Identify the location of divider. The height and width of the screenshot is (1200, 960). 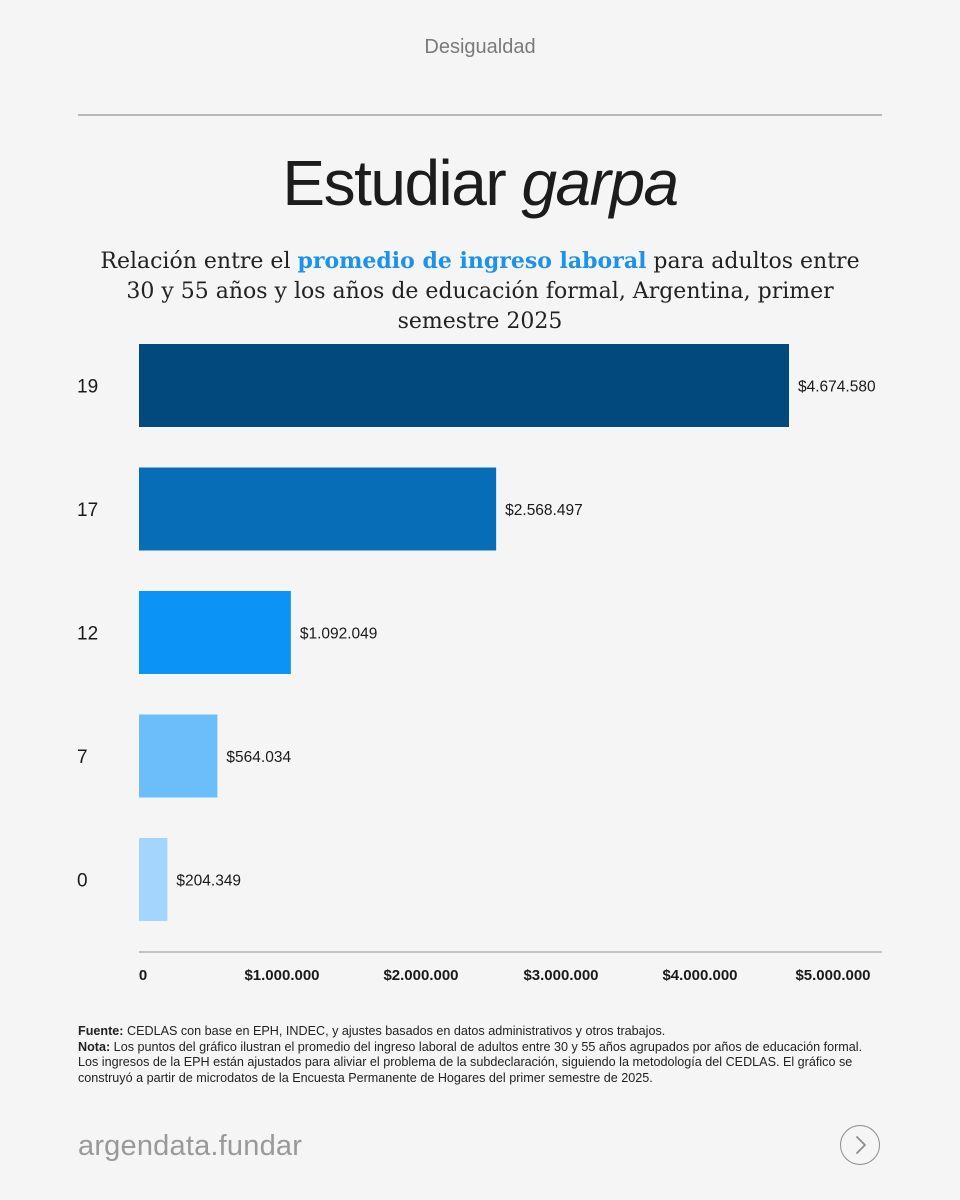
(480, 115).